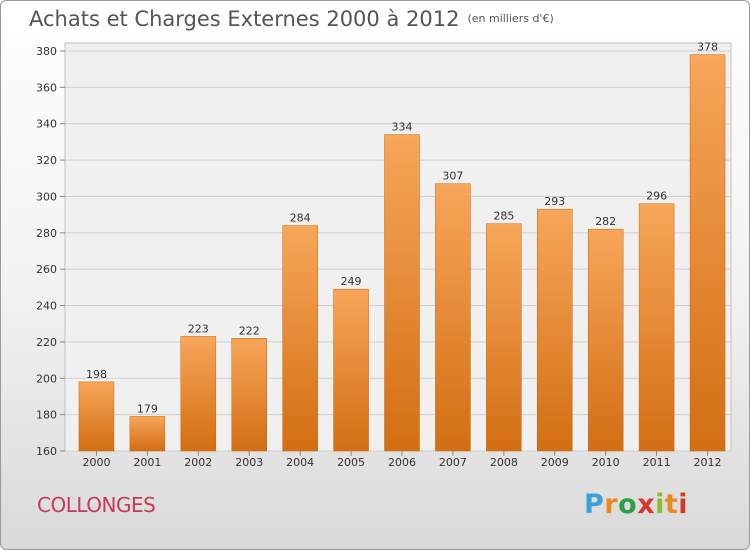 Image resolution: width=750 pixels, height=550 pixels. Describe the element at coordinates (249, 462) in the screenshot. I see `x-tick-label: 2003` at that location.